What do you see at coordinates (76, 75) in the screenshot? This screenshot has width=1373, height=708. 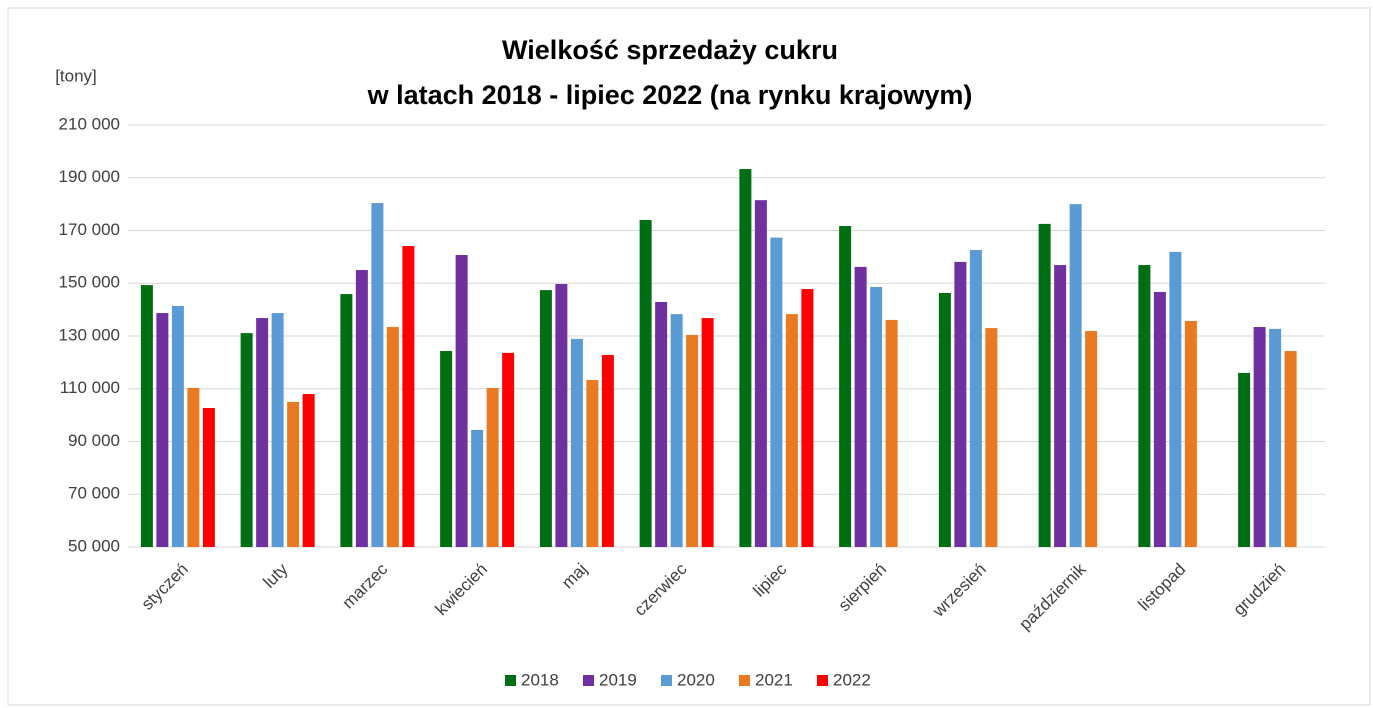 I see `y-axis-label: [tony]` at bounding box center [76, 75].